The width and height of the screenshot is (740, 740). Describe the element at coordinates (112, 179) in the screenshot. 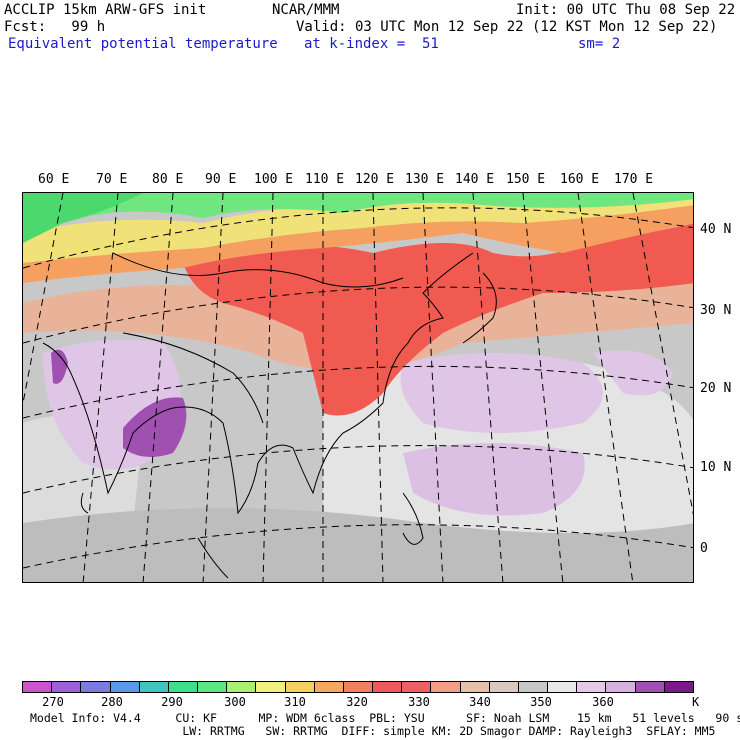

I see `lon-label: 70 E` at that location.